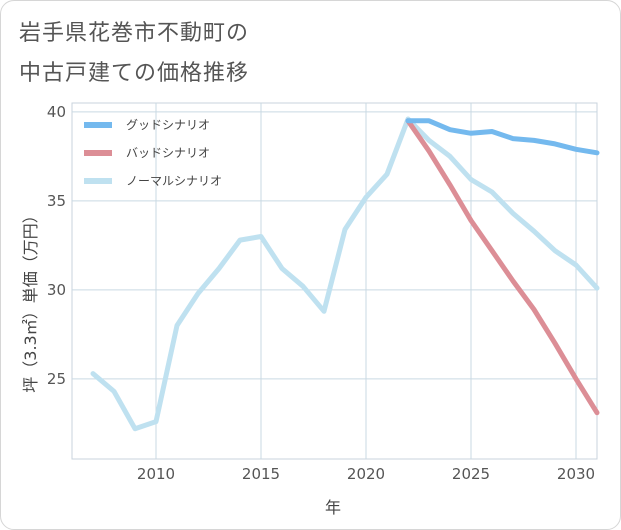  I want to click on chart-title-line-2: 中古戸建ての価格推移, so click(134, 73).